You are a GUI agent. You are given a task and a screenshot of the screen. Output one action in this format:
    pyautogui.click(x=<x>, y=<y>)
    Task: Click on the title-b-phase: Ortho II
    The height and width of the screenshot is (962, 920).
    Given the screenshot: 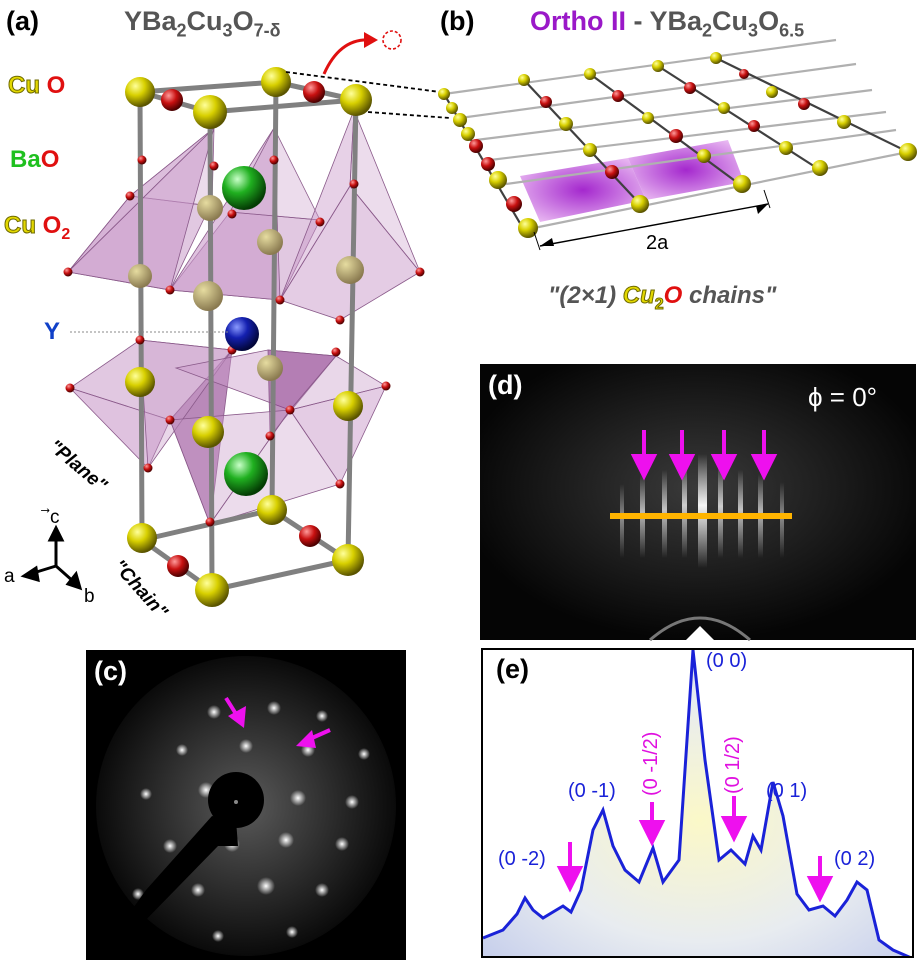 What is the action you would take?
    pyautogui.click(x=578, y=21)
    